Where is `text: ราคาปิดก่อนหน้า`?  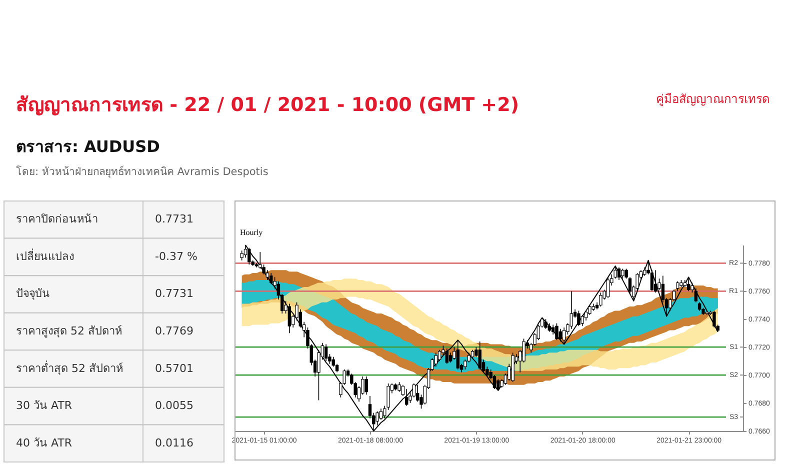 text: ราคาปิดก่อนหน้า is located at coordinates (57, 219).